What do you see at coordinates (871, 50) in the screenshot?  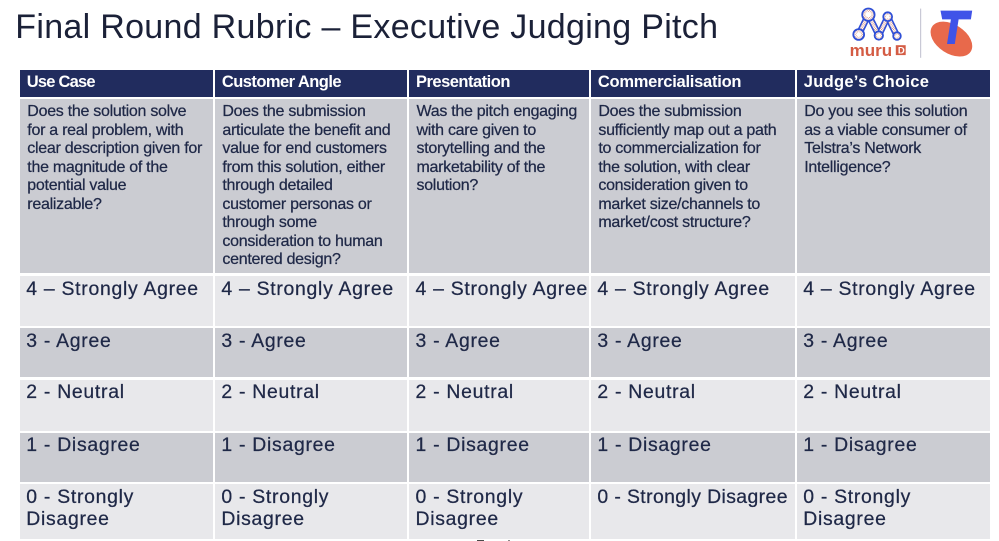 I see `svg-text: muru` at bounding box center [871, 50].